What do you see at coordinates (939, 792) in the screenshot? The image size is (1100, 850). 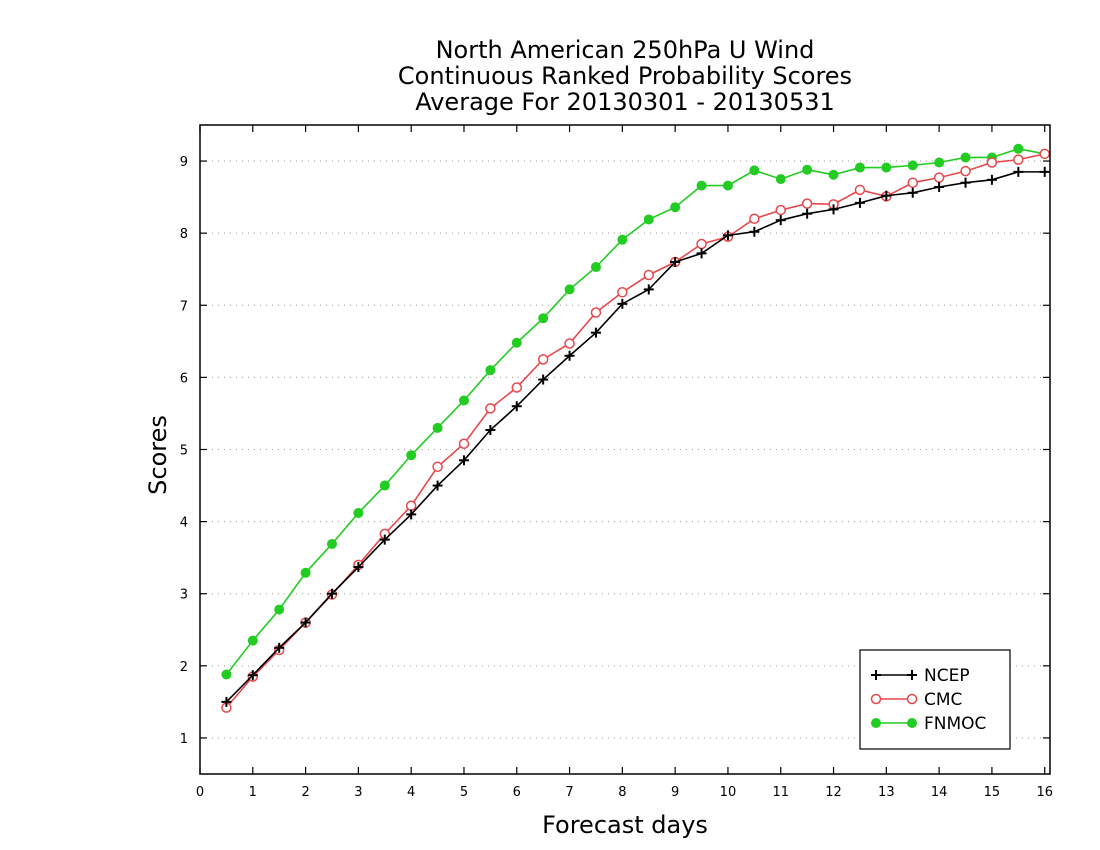 I see `x-tick-label: 14` at bounding box center [939, 792].